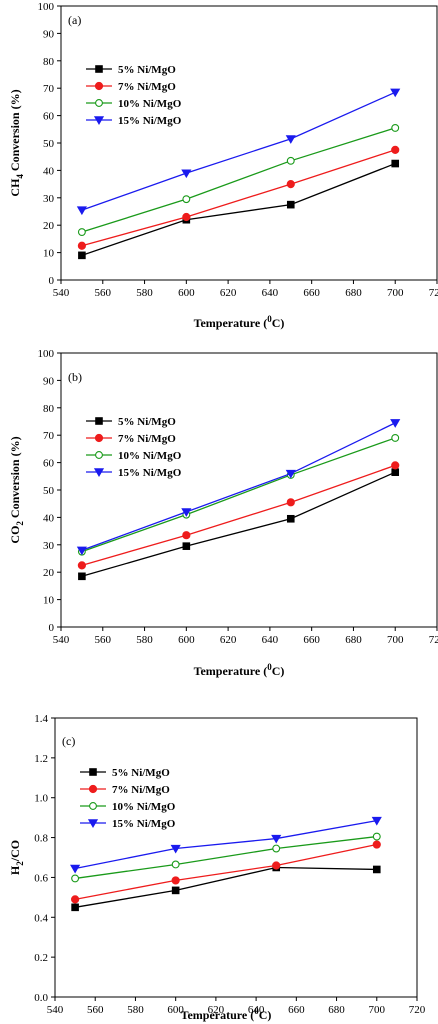 The width and height of the screenshot is (438, 1024). What do you see at coordinates (16, 142) in the screenshot?
I see `panel-a-y-axis-label: CH4 Conversion (%)` at bounding box center [16, 142].